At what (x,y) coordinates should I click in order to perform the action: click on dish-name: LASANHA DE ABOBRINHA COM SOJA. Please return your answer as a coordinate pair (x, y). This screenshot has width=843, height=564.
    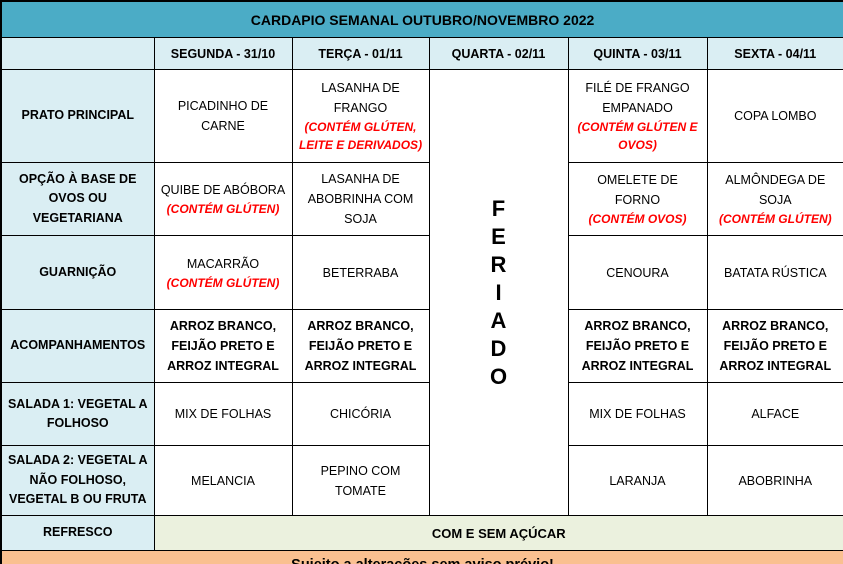
    Looking at the image, I should click on (360, 199).